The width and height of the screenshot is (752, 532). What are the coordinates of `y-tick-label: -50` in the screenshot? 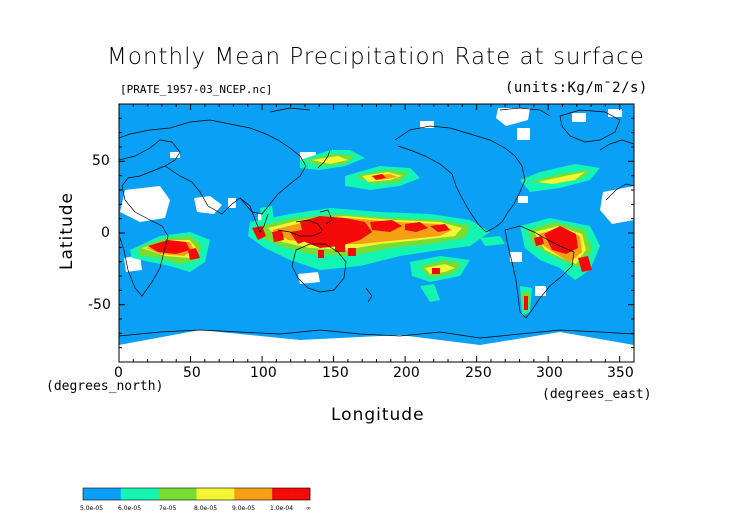 It's located at (99, 305).